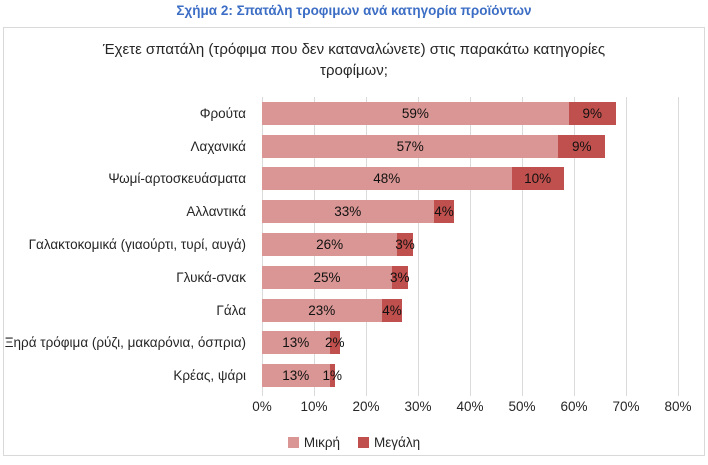  I want to click on x-axis: 0% 10% 20% 30% 40% 50% 60% 70% 80%, so click(471, 407).